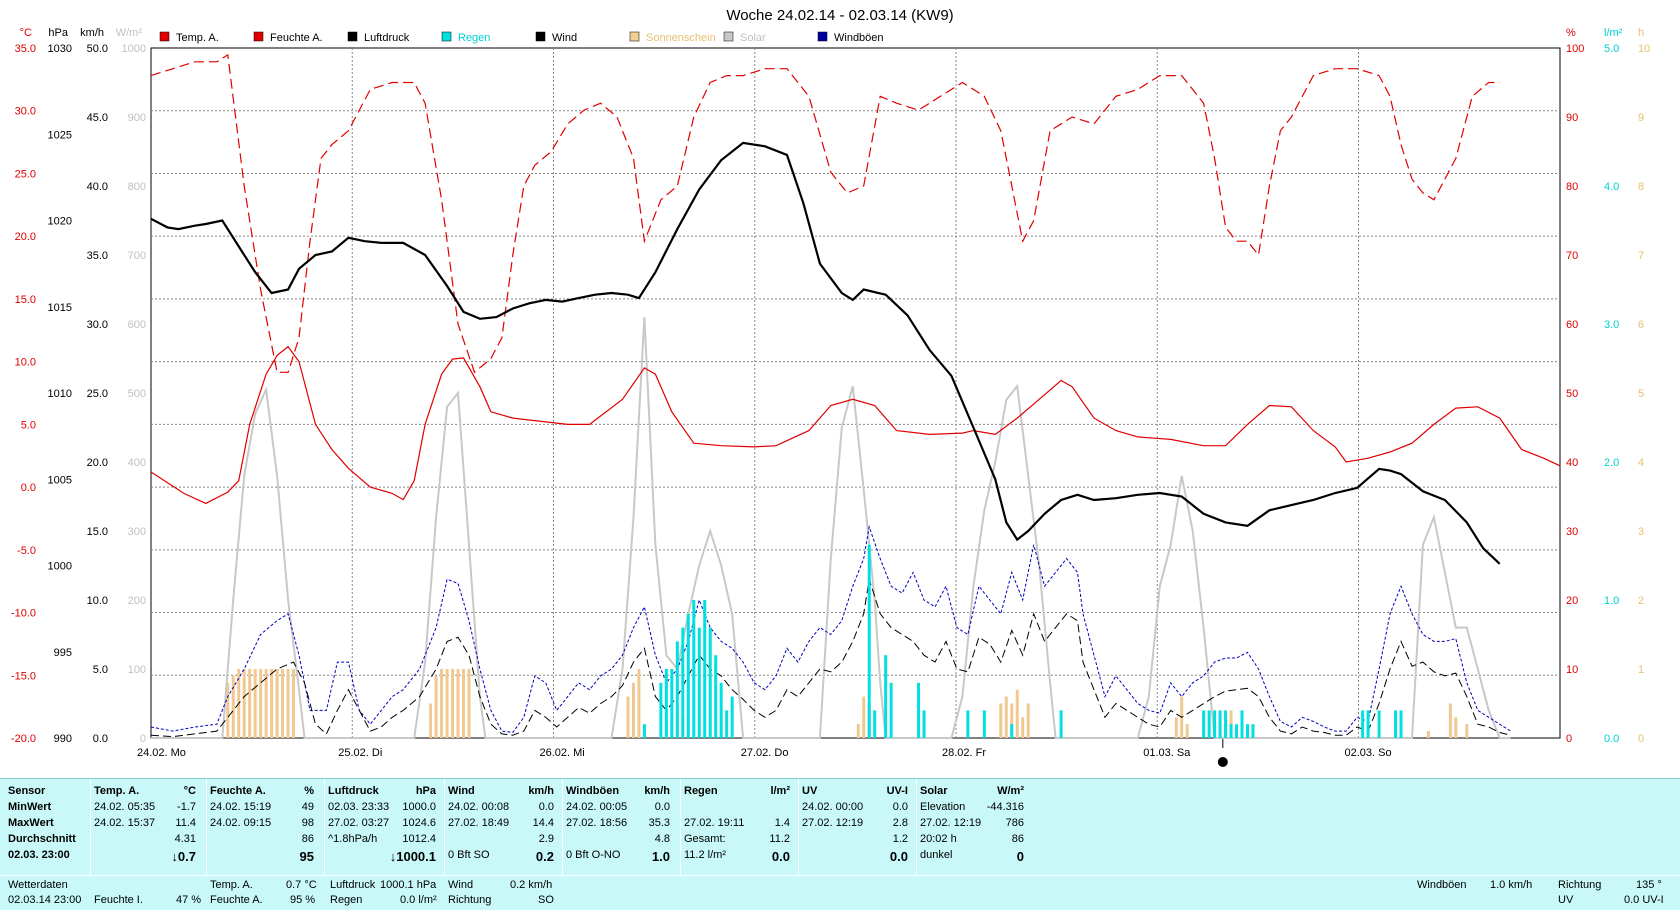 Image resolution: width=1680 pixels, height=910 pixels. What do you see at coordinates (137, 394) in the screenshot?
I see `solar-tick: 500` at bounding box center [137, 394].